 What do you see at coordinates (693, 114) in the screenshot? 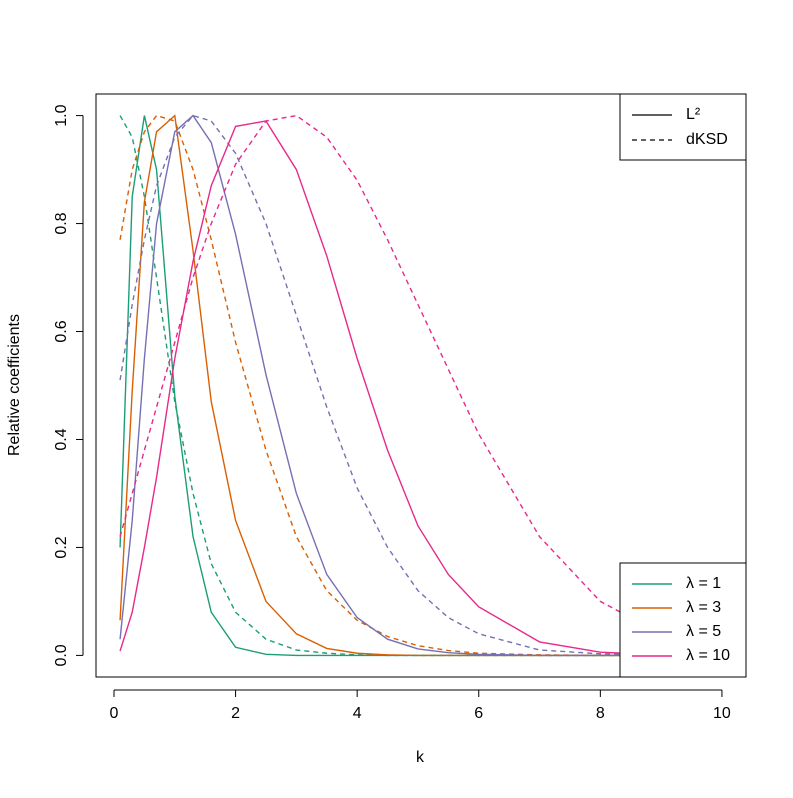
I see `legend-label: L²` at bounding box center [693, 114].